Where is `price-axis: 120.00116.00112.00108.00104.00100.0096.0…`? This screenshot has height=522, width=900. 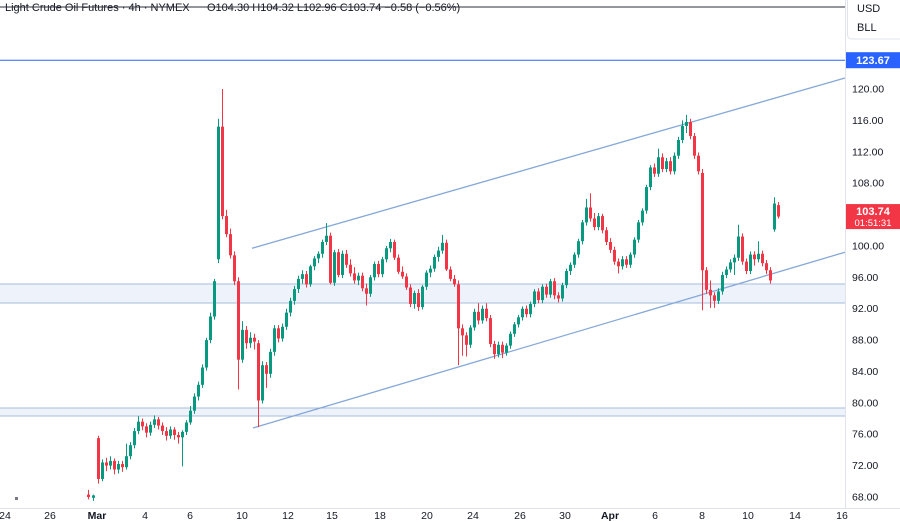 price-axis: 120.00116.00112.00108.00104.00100.0096.0… is located at coordinates (868, 294).